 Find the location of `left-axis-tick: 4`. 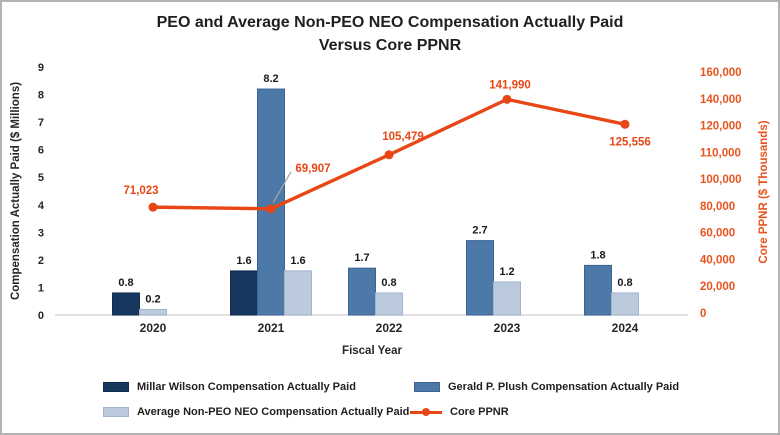

left-axis-tick: 4 is located at coordinates (41, 206).